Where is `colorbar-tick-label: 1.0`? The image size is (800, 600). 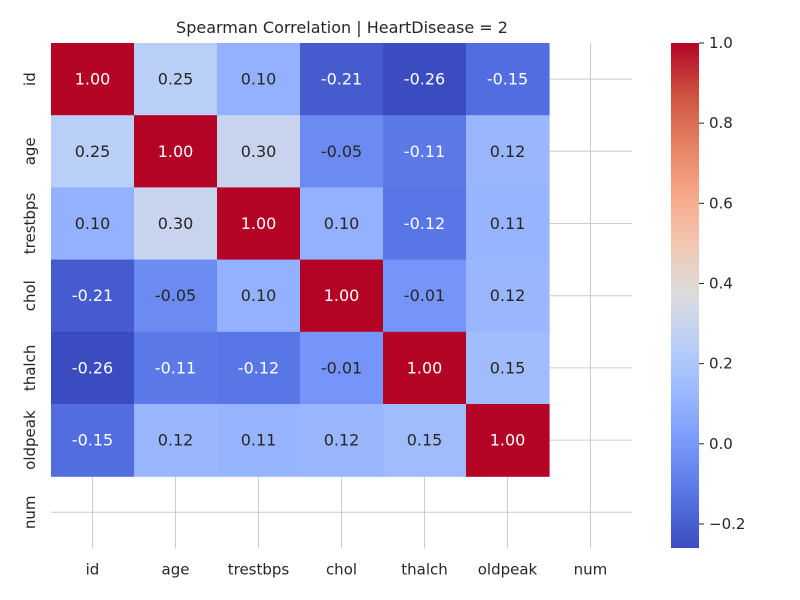 colorbar-tick-label: 1.0 is located at coordinates (721, 43).